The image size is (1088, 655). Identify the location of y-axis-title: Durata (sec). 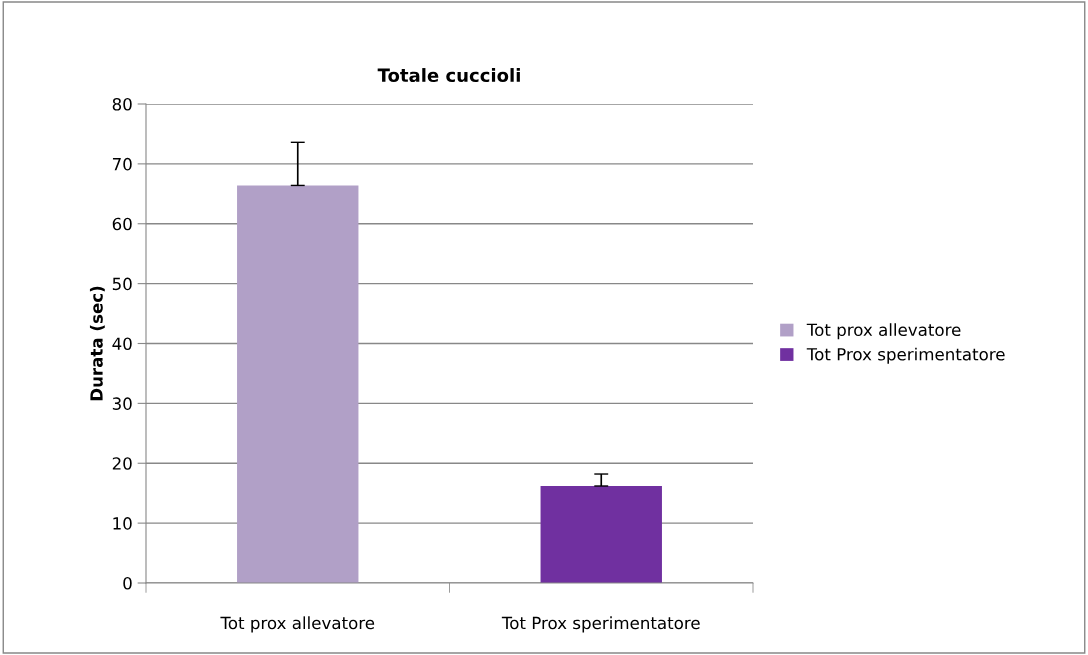
(97, 343).